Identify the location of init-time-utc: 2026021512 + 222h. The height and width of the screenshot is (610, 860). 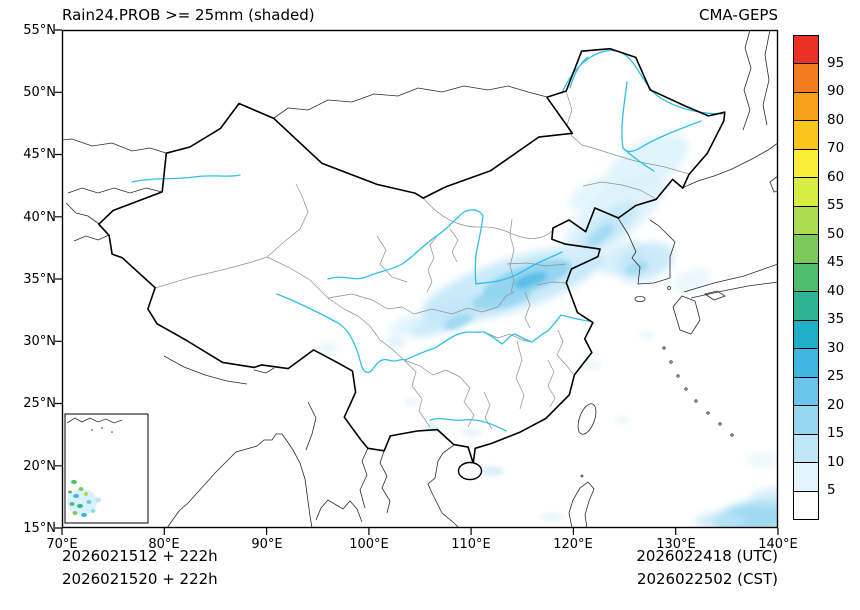
(140, 556).